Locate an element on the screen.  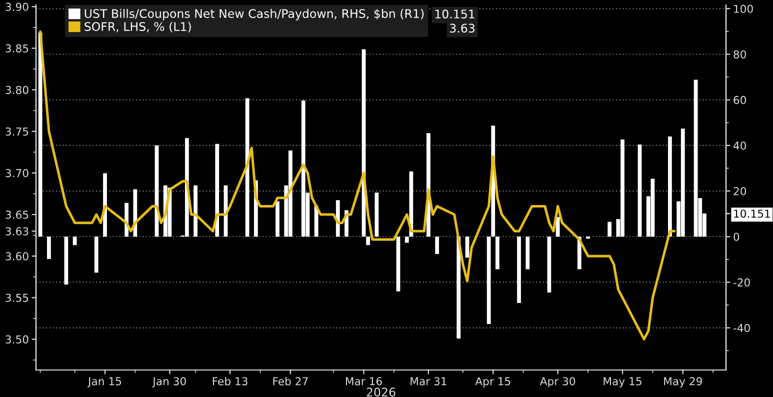
annotation: 3.63 is located at coordinates (462, 28).